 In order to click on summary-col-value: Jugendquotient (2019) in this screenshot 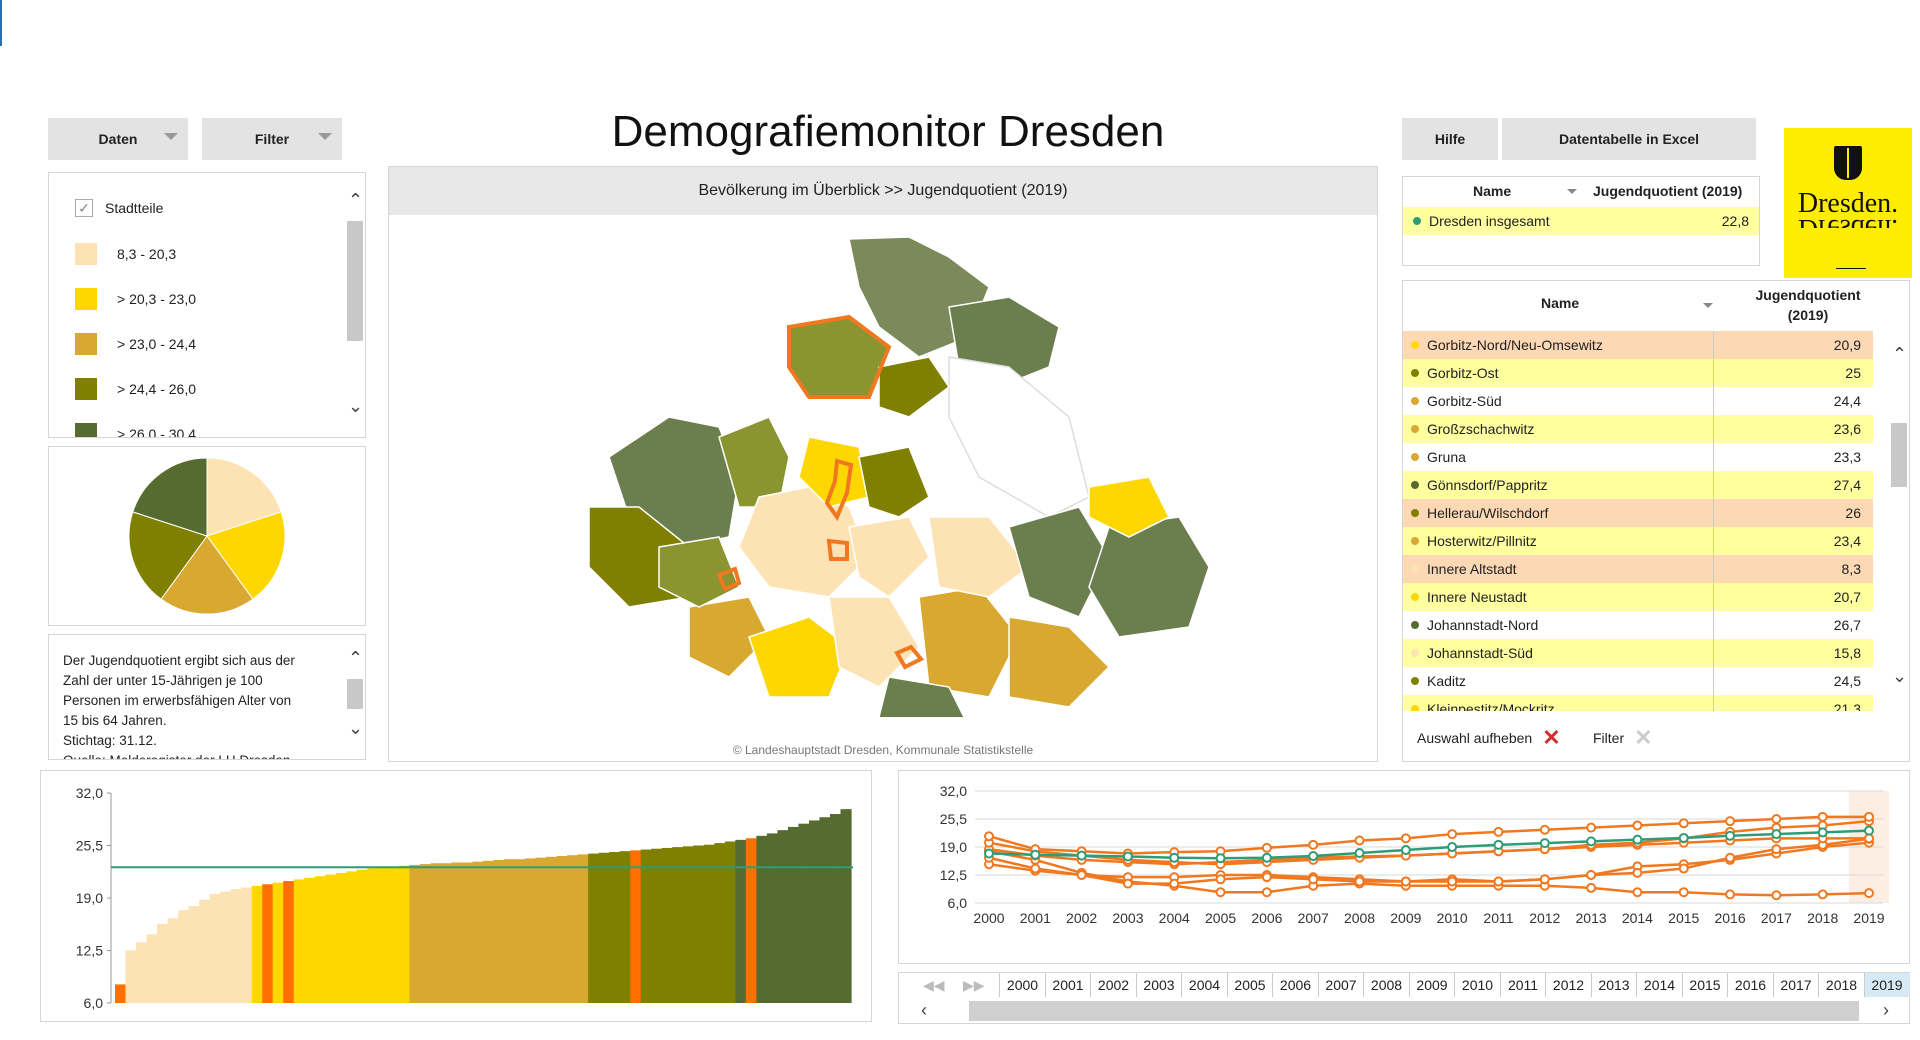, I will do `click(1668, 191)`.